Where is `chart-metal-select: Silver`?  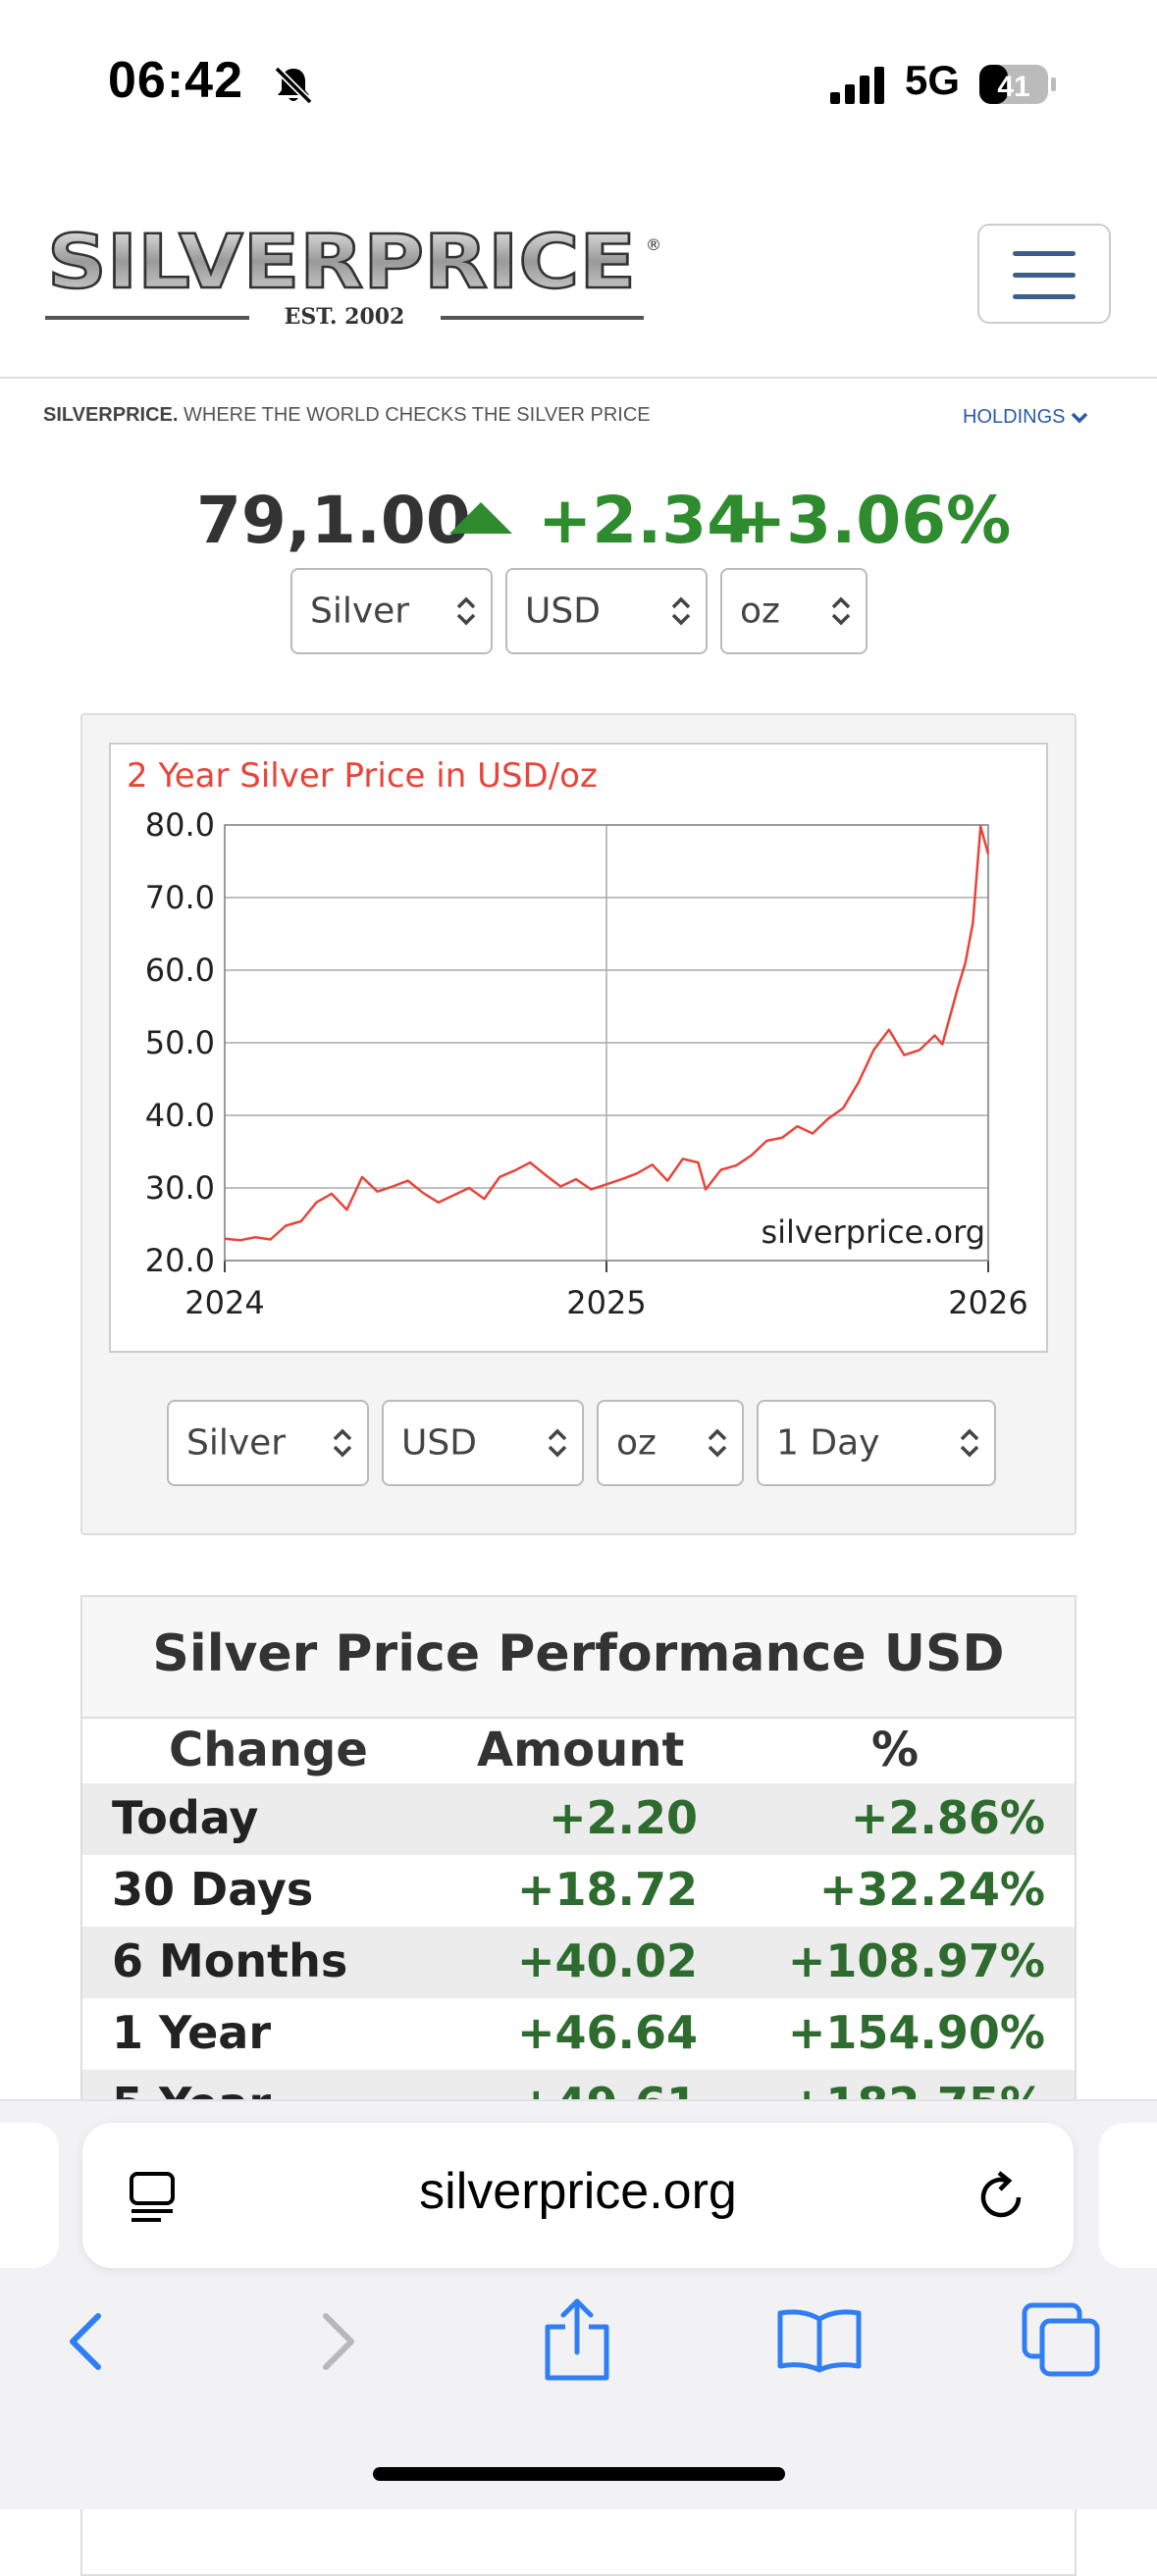
chart-metal-select: Silver is located at coordinates (268, 1443).